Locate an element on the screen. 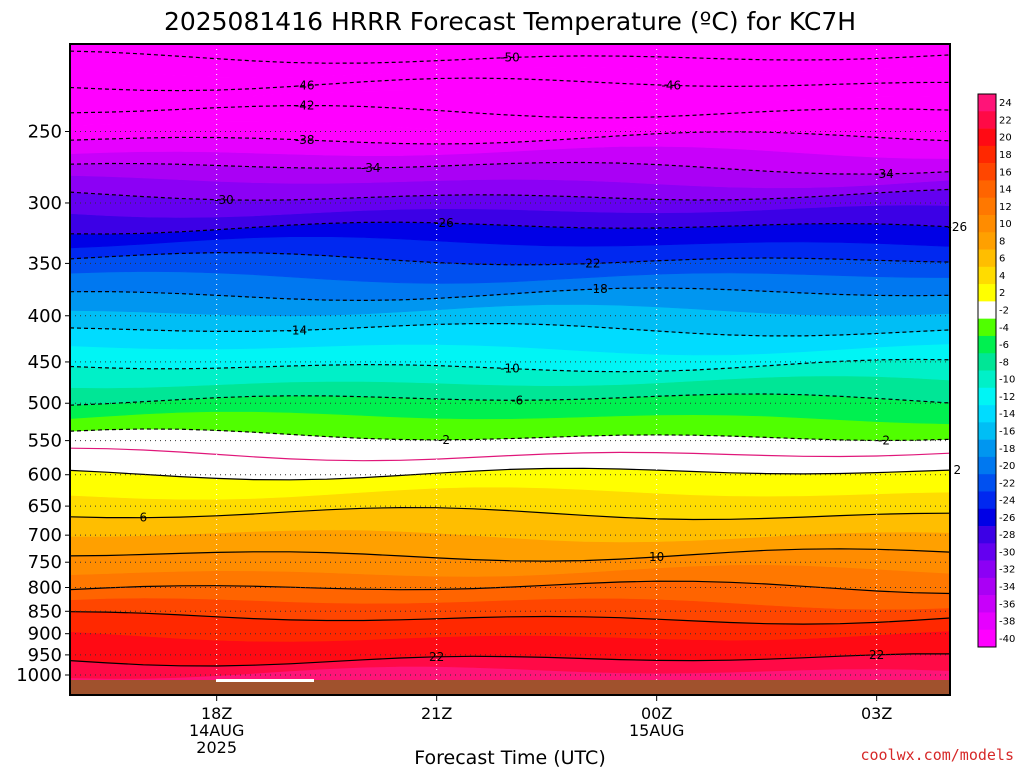  time-axis: 18Z14AUG202521Z00Z15AUG03Z06Z09Z is located at coordinates (540, 726).